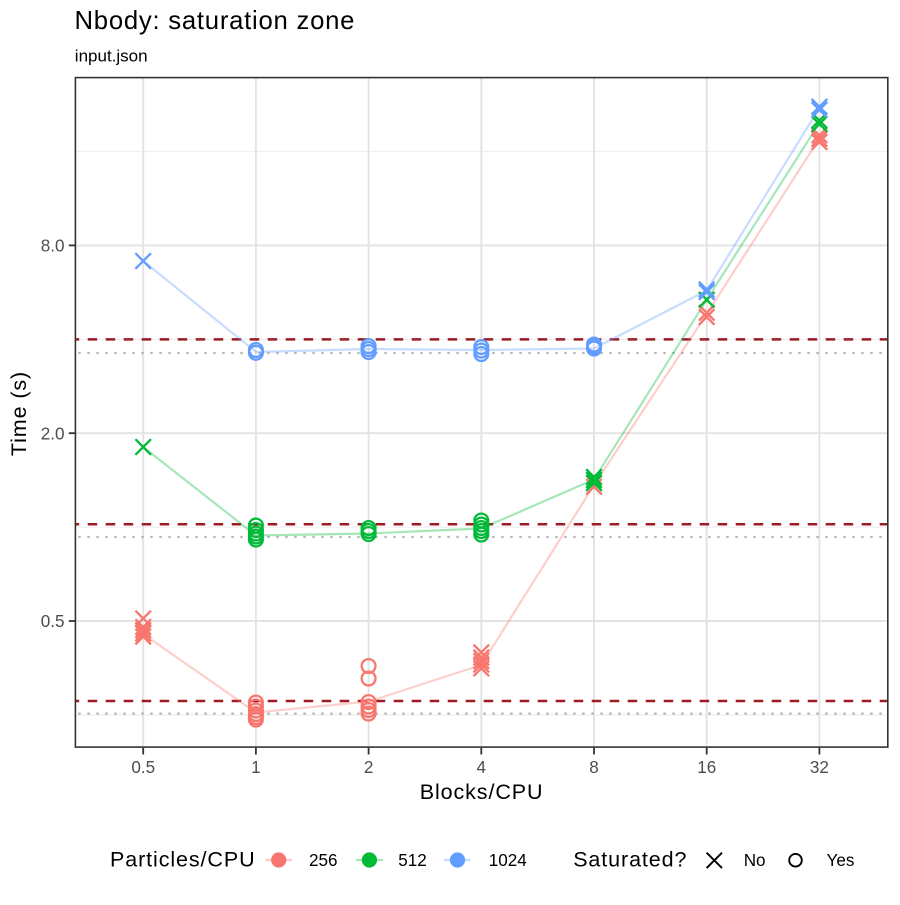 The height and width of the screenshot is (905, 900). What do you see at coordinates (482, 792) in the screenshot?
I see `svg-text: Blocks/CPU` at bounding box center [482, 792].